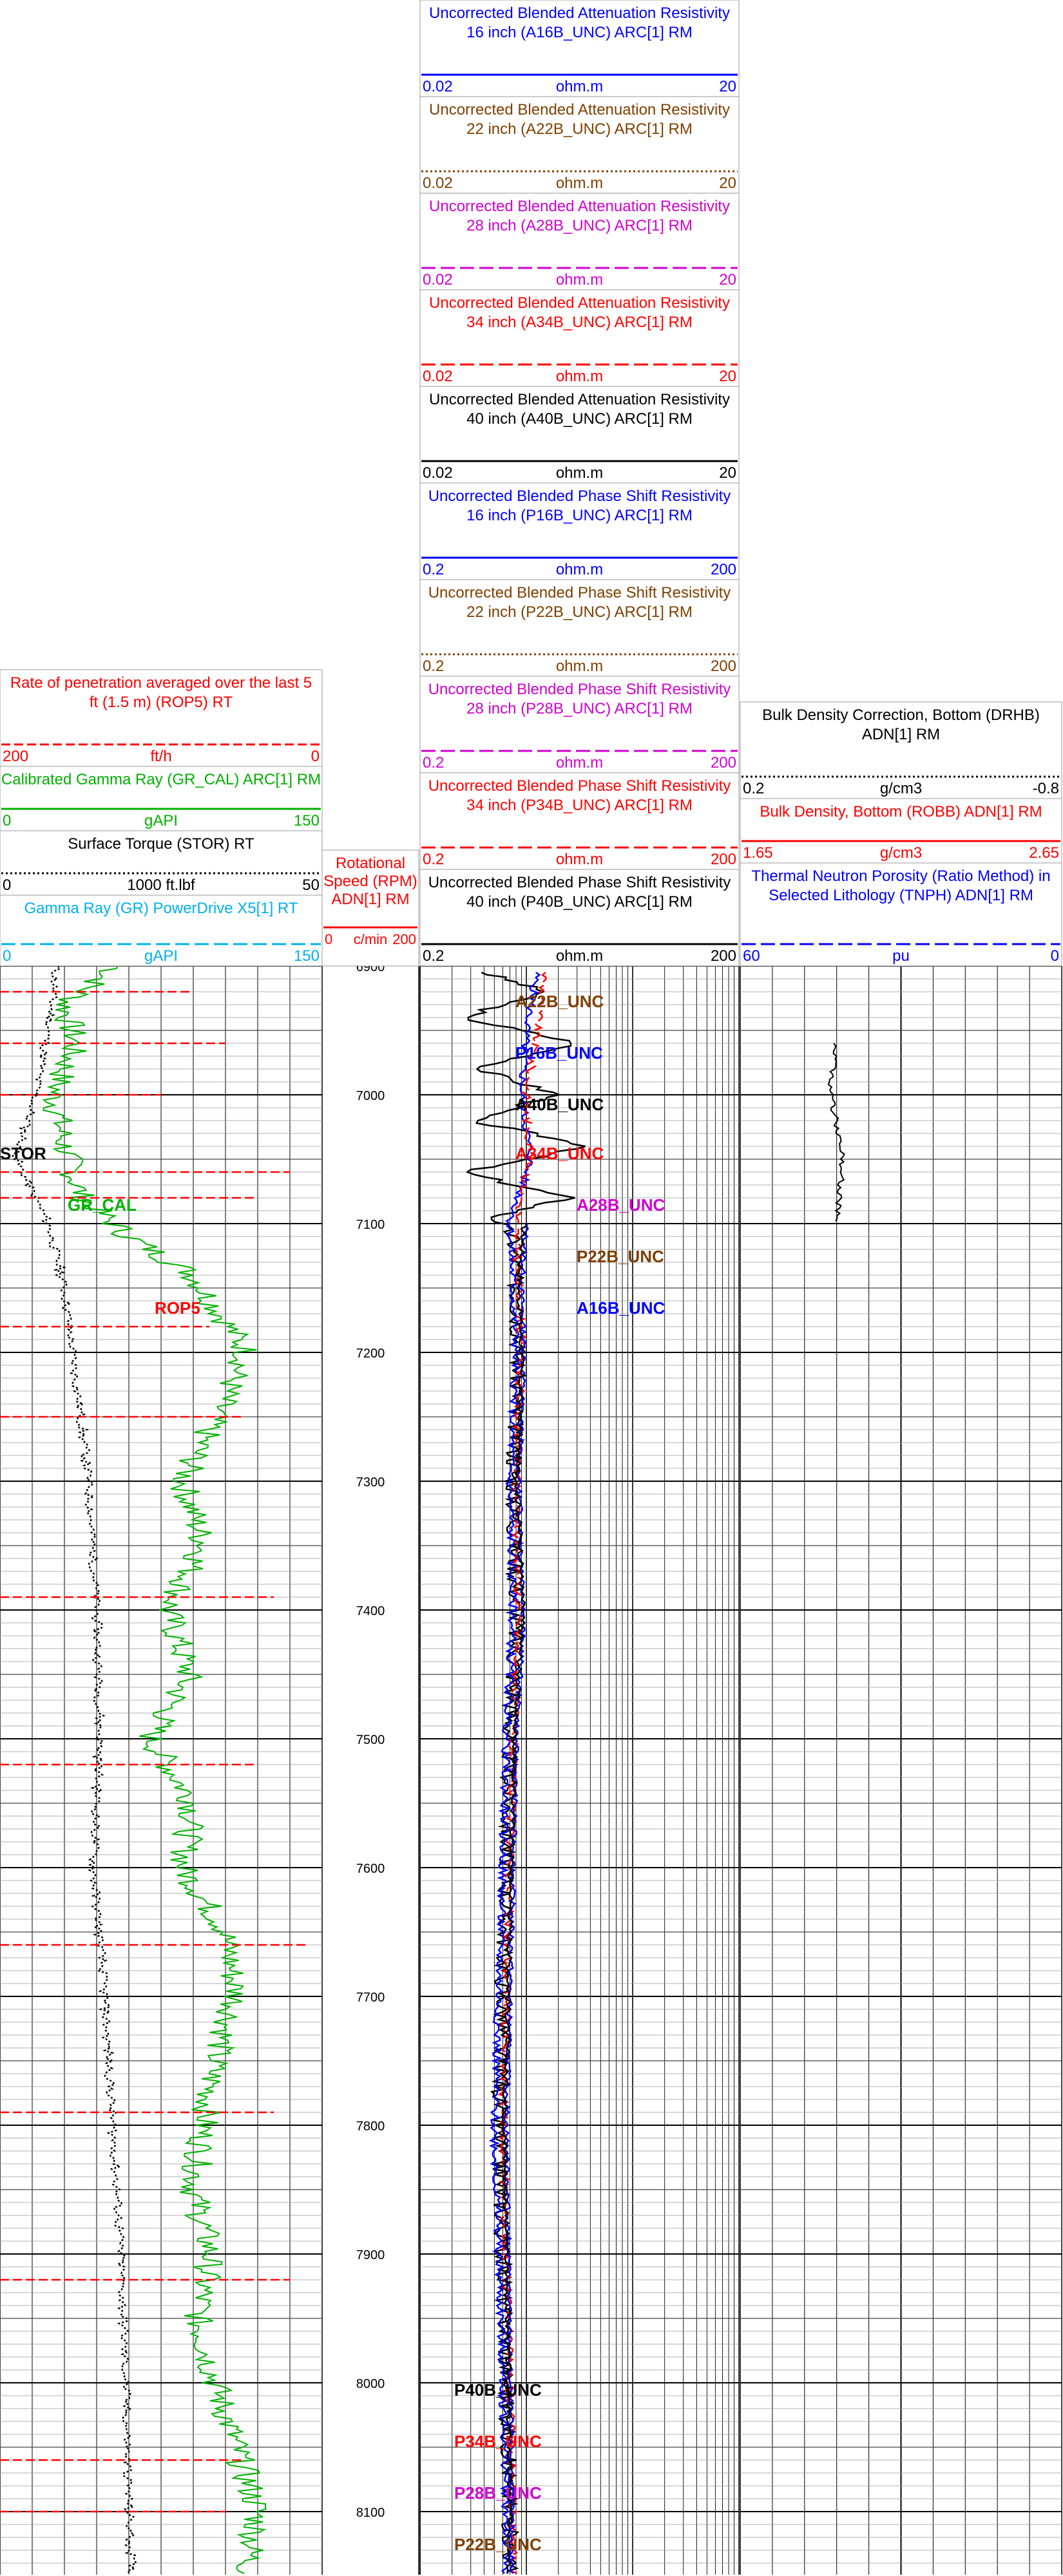  What do you see at coordinates (161, 718) in the screenshot?
I see `header-rop5-box` at bounding box center [161, 718].